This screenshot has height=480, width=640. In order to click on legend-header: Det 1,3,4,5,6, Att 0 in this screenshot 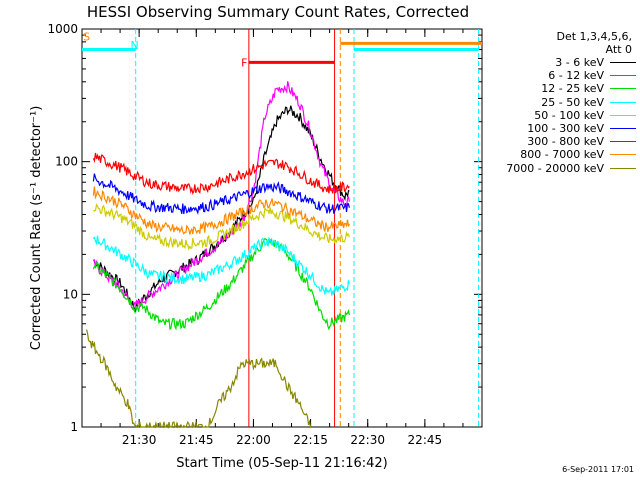, I will do `click(594, 43)`.